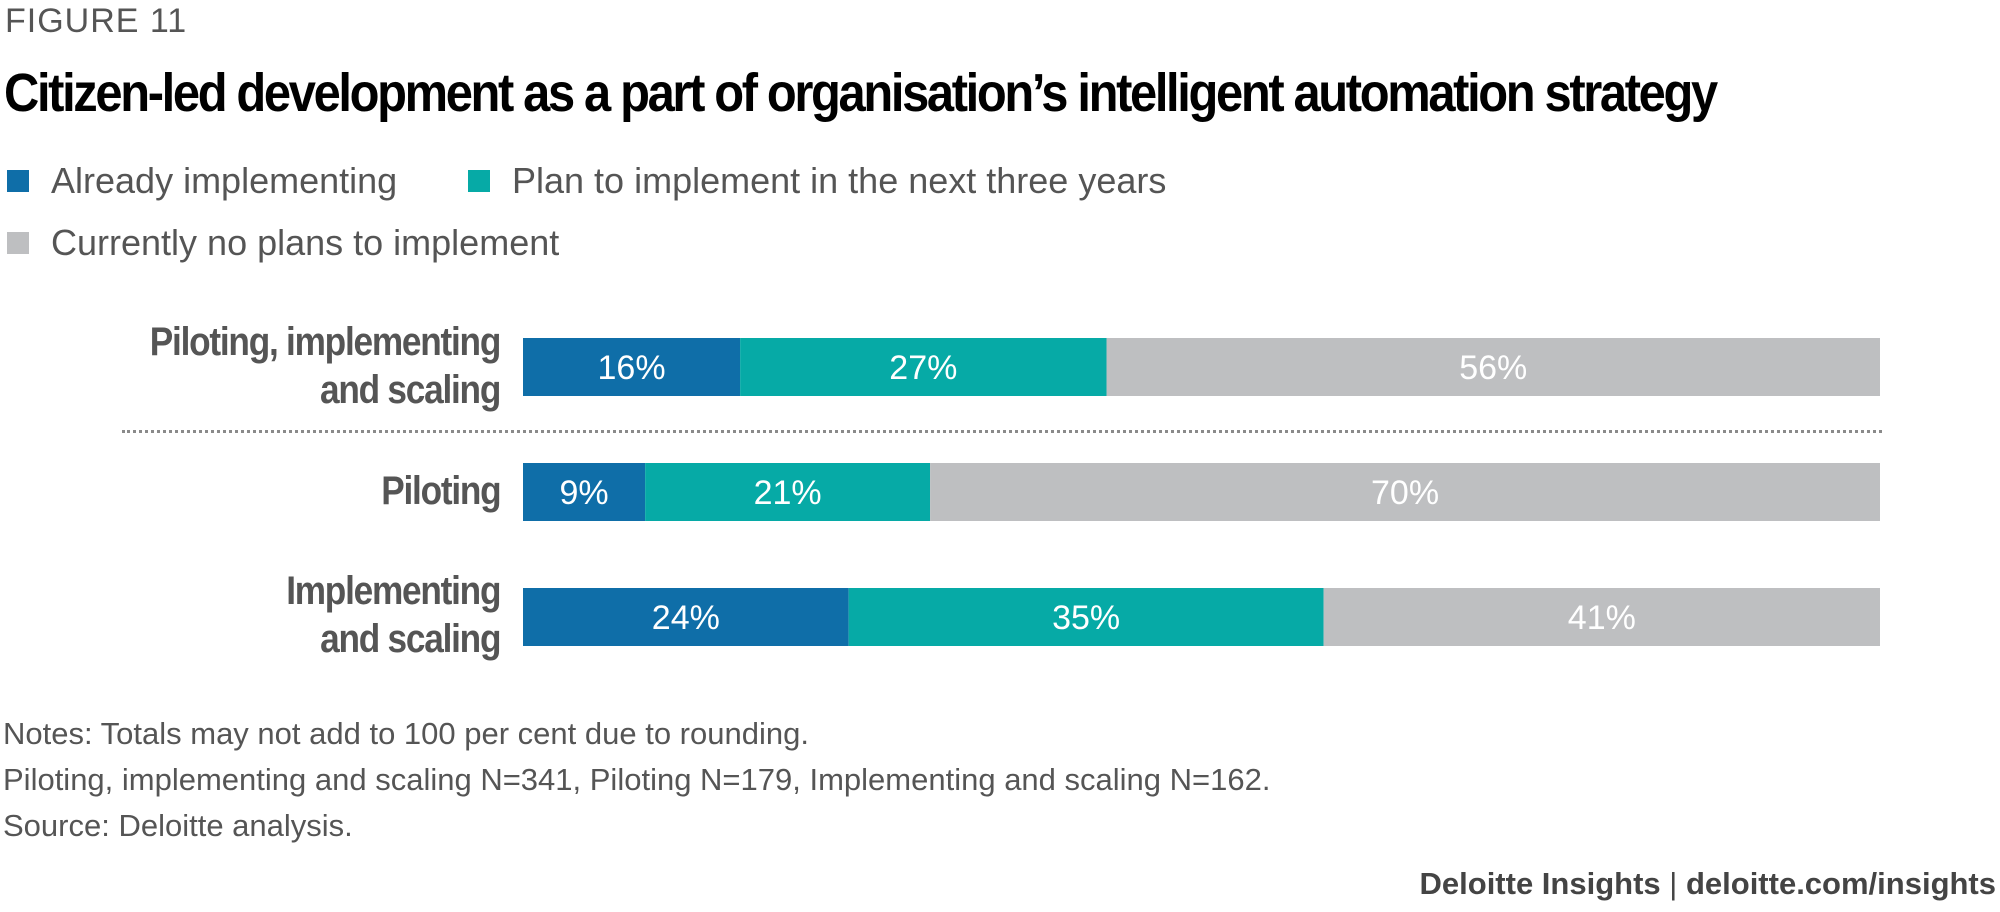  I want to click on legend-item-no-plans: Currently no plans to implement, so click(283, 243).